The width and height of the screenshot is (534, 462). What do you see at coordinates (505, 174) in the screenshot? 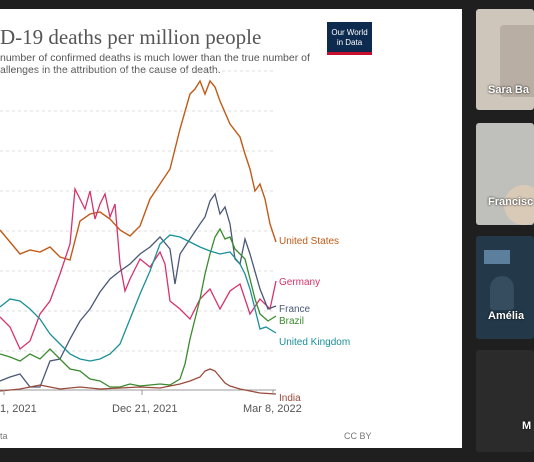
I see `participant-tile: Francisc` at bounding box center [505, 174].